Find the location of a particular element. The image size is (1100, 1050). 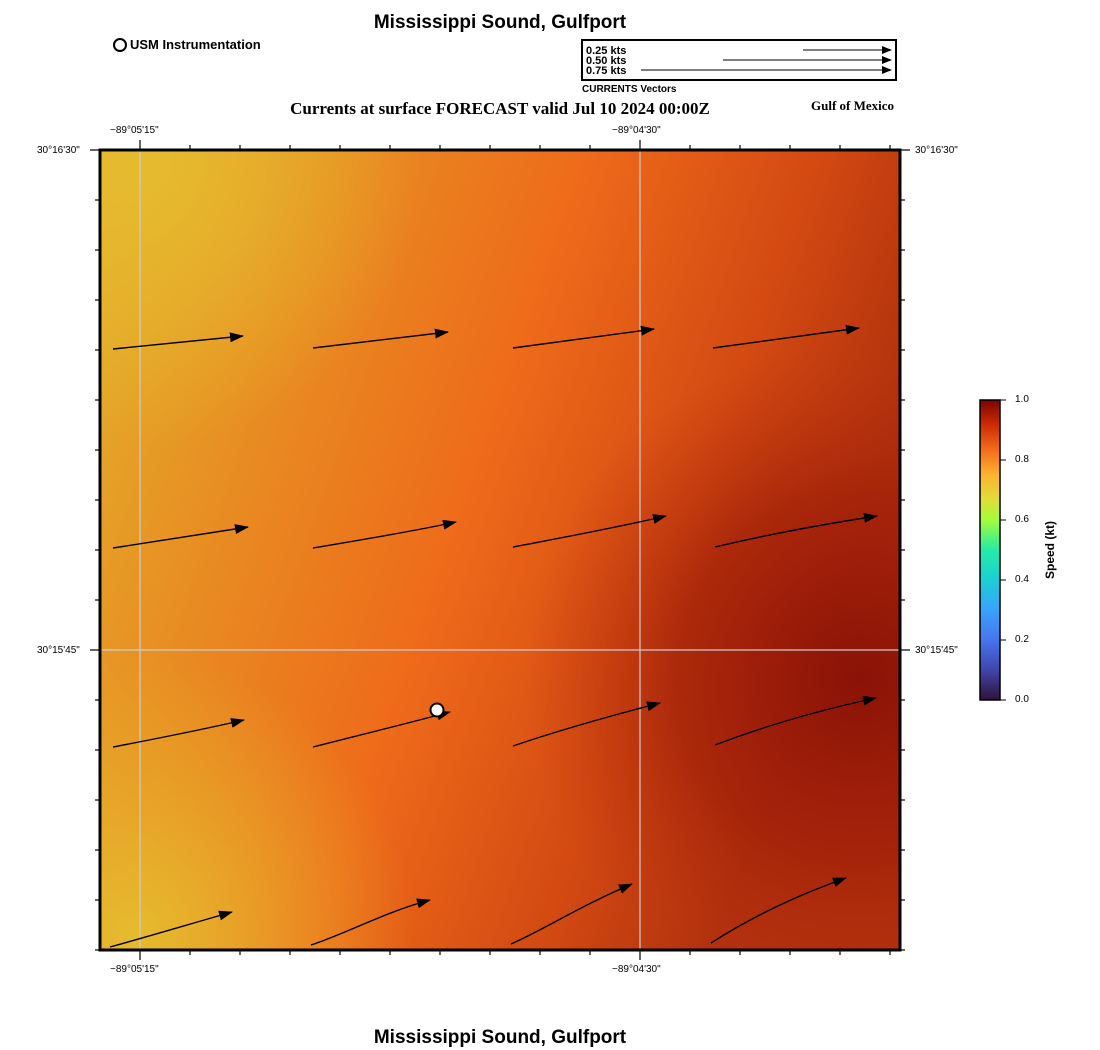

station-marker is located at coordinates (437, 710).